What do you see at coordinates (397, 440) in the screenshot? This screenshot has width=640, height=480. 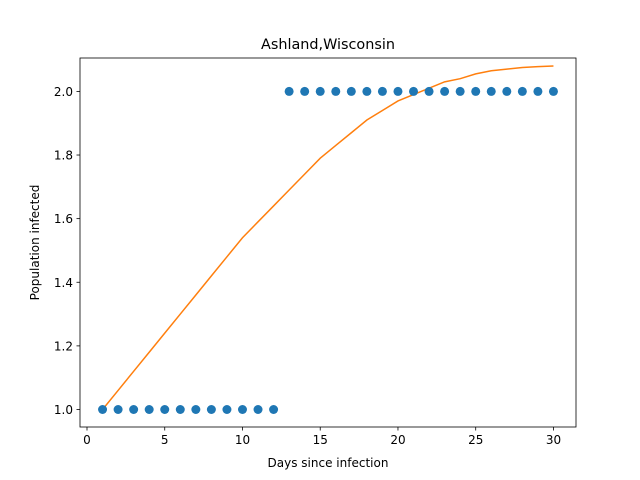 I see `x-tick-label: 20` at bounding box center [397, 440].